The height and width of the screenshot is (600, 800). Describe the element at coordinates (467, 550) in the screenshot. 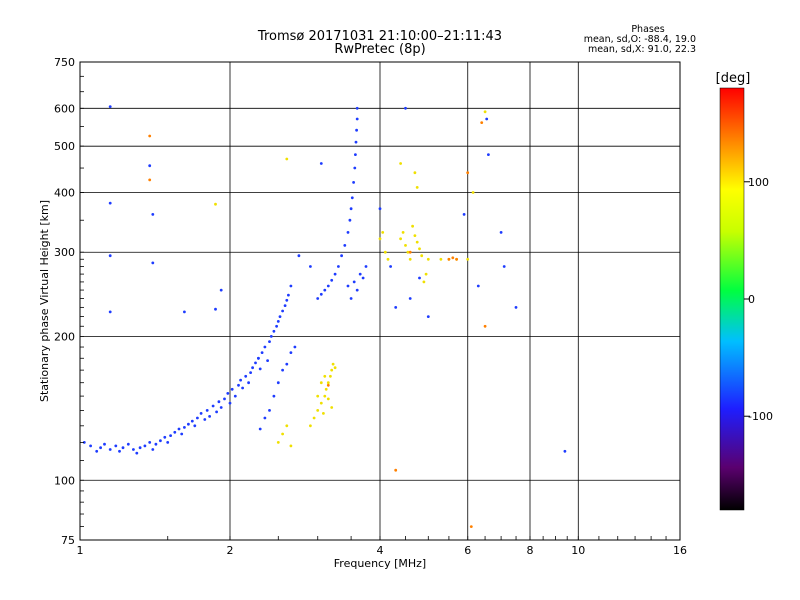

I see `x-tick-label: 6` at that location.